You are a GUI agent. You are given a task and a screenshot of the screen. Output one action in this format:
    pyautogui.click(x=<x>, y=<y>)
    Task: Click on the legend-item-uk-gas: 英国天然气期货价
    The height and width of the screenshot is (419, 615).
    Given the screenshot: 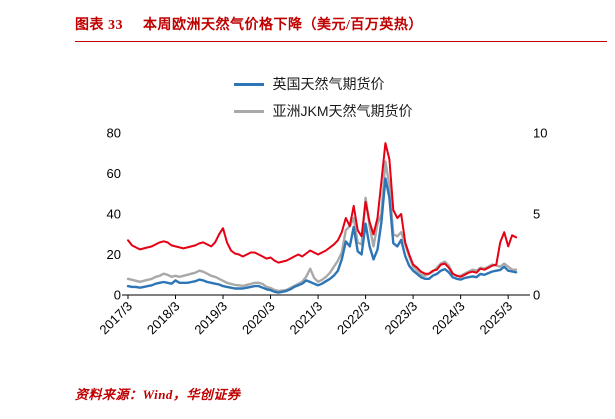 What is the action you would take?
    pyautogui.click(x=323, y=84)
    